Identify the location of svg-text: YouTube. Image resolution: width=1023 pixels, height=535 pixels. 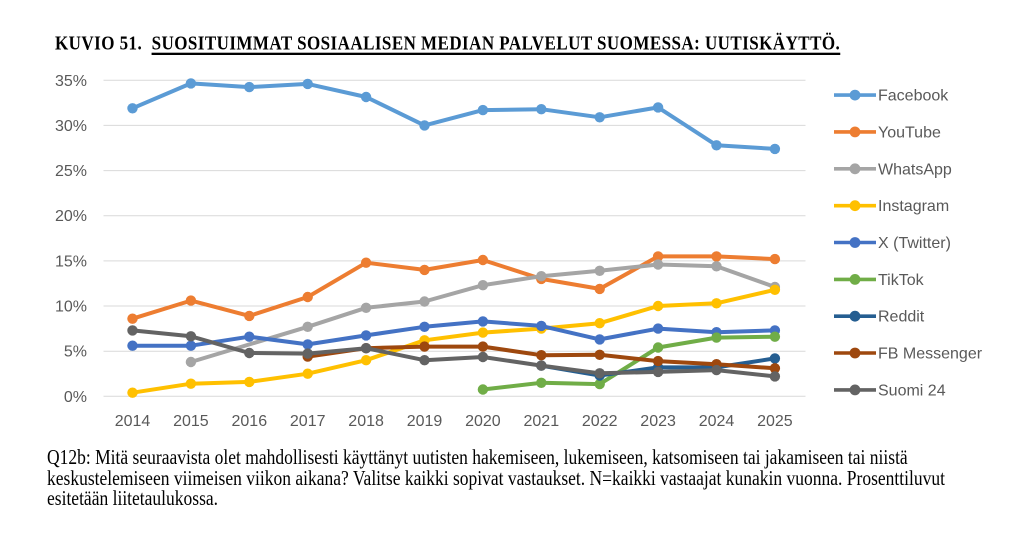
(909, 132).